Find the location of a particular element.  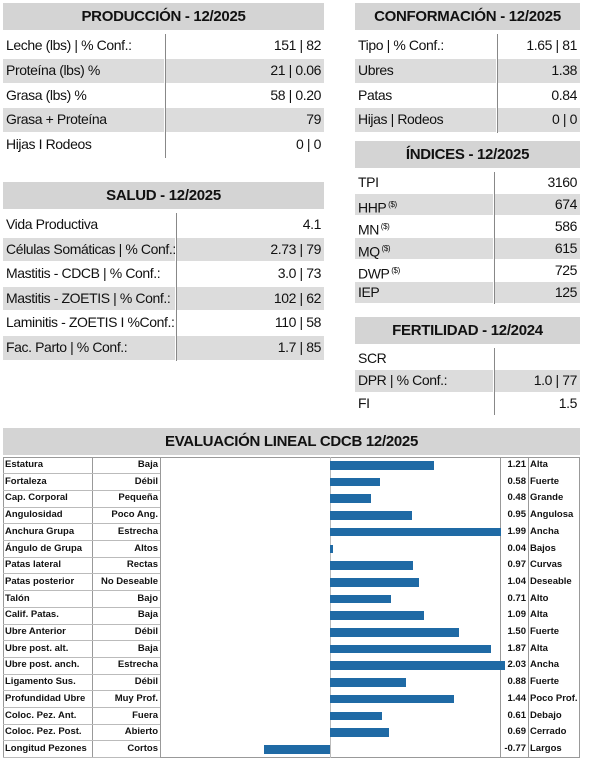

row-value: 3.0 | 73 is located at coordinates (299, 273).